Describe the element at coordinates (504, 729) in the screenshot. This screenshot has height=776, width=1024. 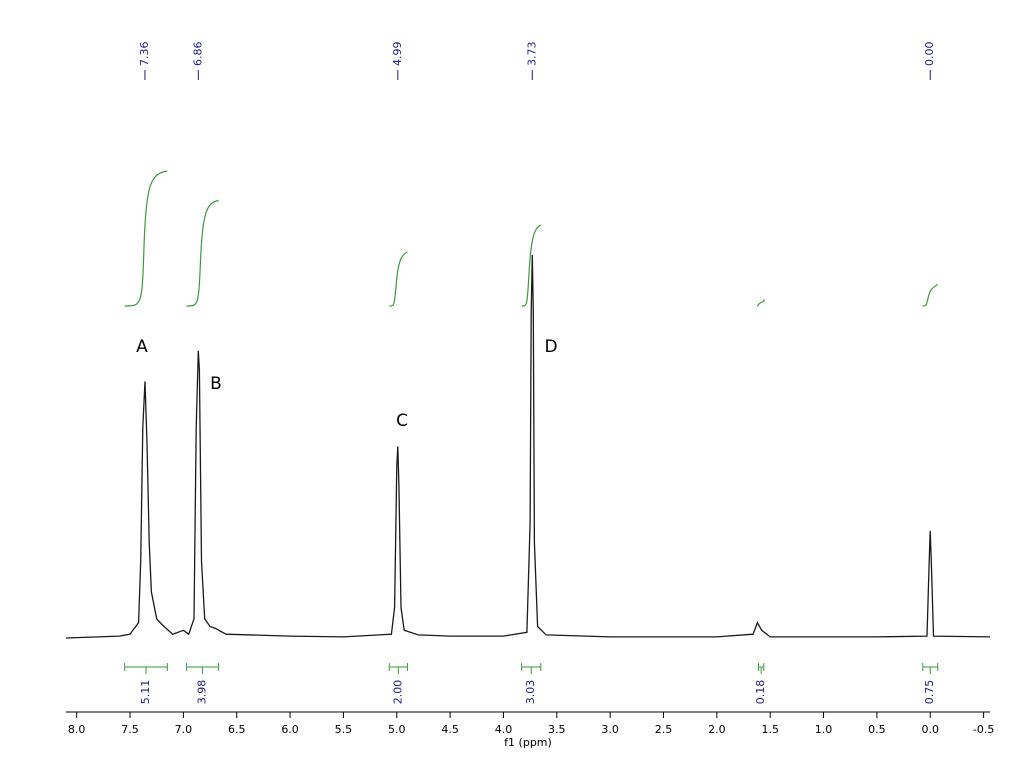
I see `x-tick-label: 4.0` at that location.